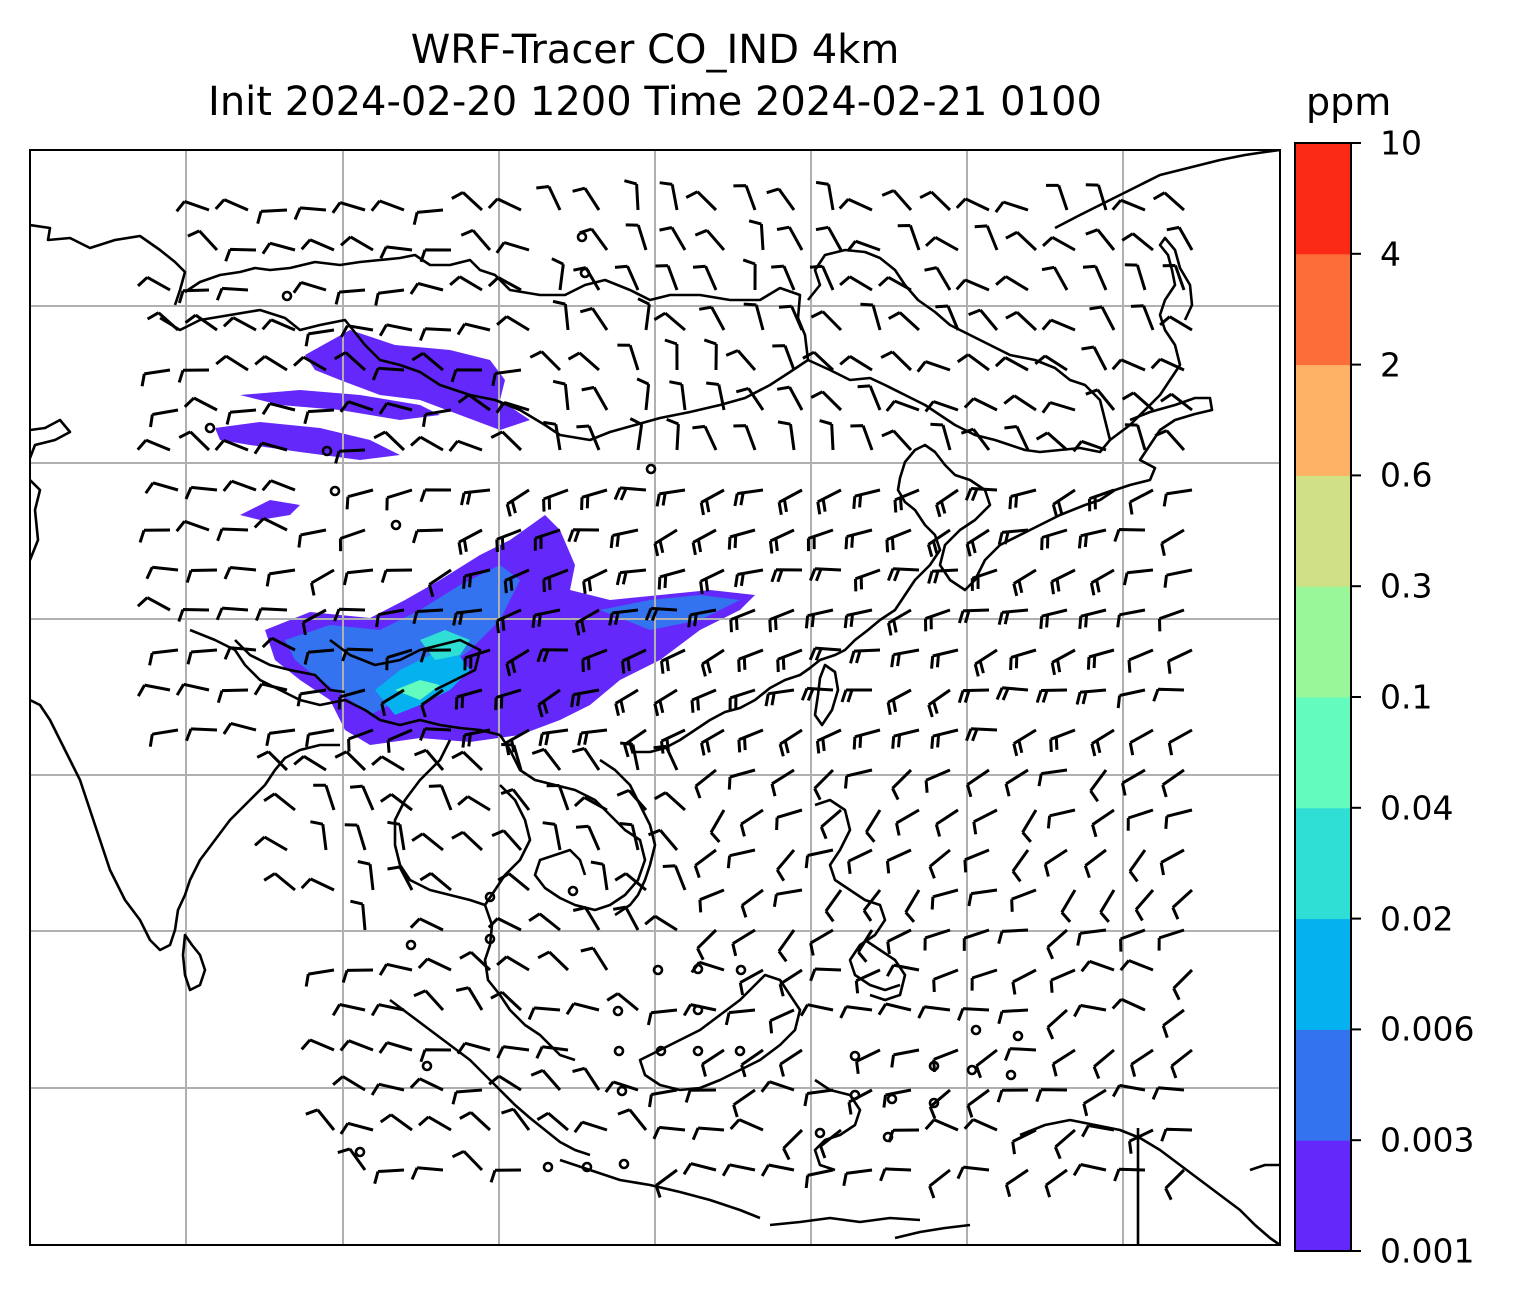  Describe the element at coordinates (1406, 475) in the screenshot. I see `colorbar-tick-label: 0.6` at that location.